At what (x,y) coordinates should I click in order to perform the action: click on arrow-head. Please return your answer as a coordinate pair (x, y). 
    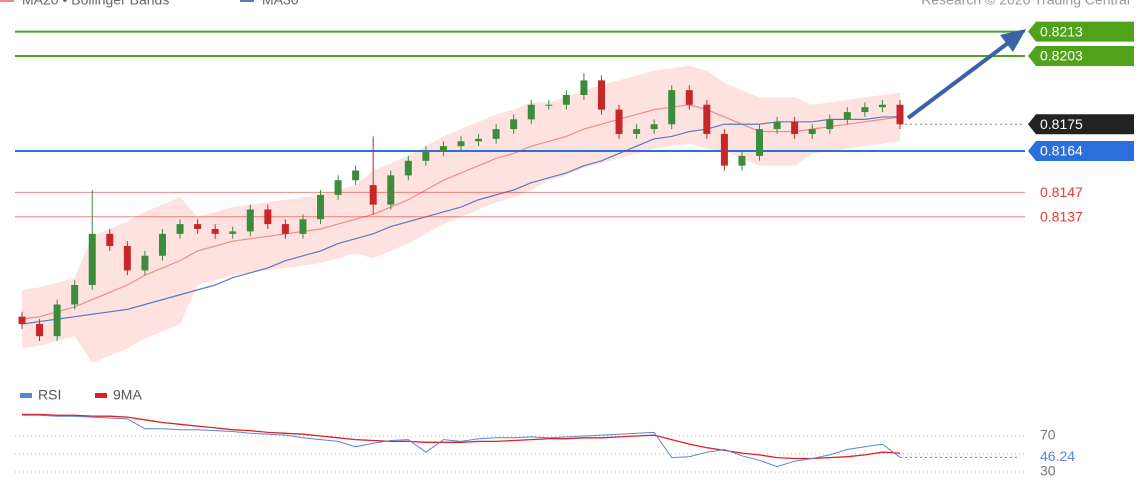
    Looking at the image, I should click on (1013, 40).